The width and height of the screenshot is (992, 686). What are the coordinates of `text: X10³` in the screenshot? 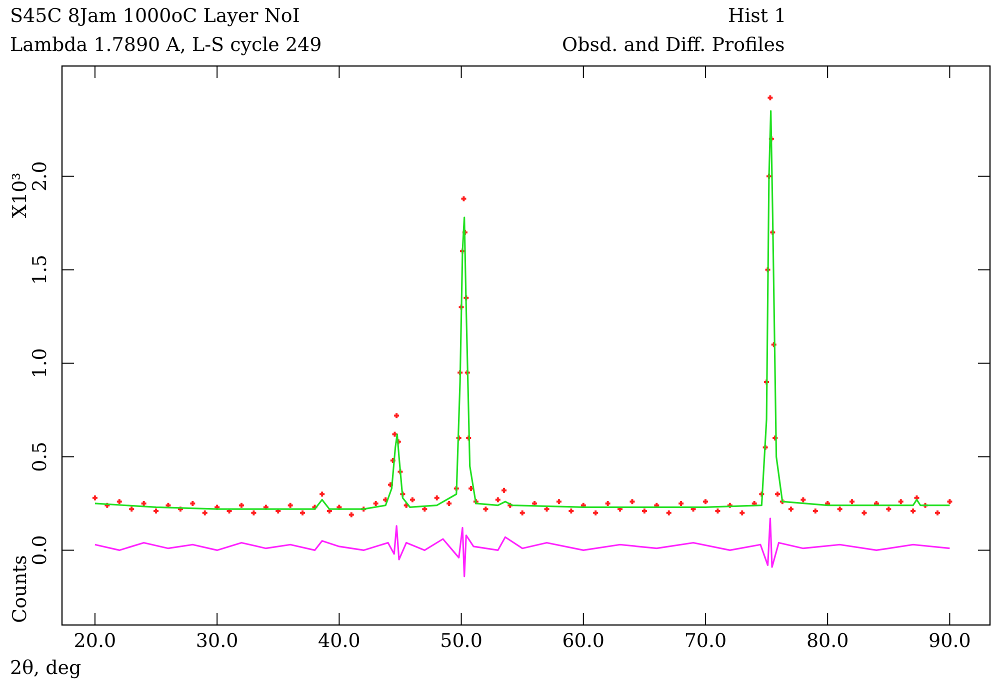 It's located at (20, 195).